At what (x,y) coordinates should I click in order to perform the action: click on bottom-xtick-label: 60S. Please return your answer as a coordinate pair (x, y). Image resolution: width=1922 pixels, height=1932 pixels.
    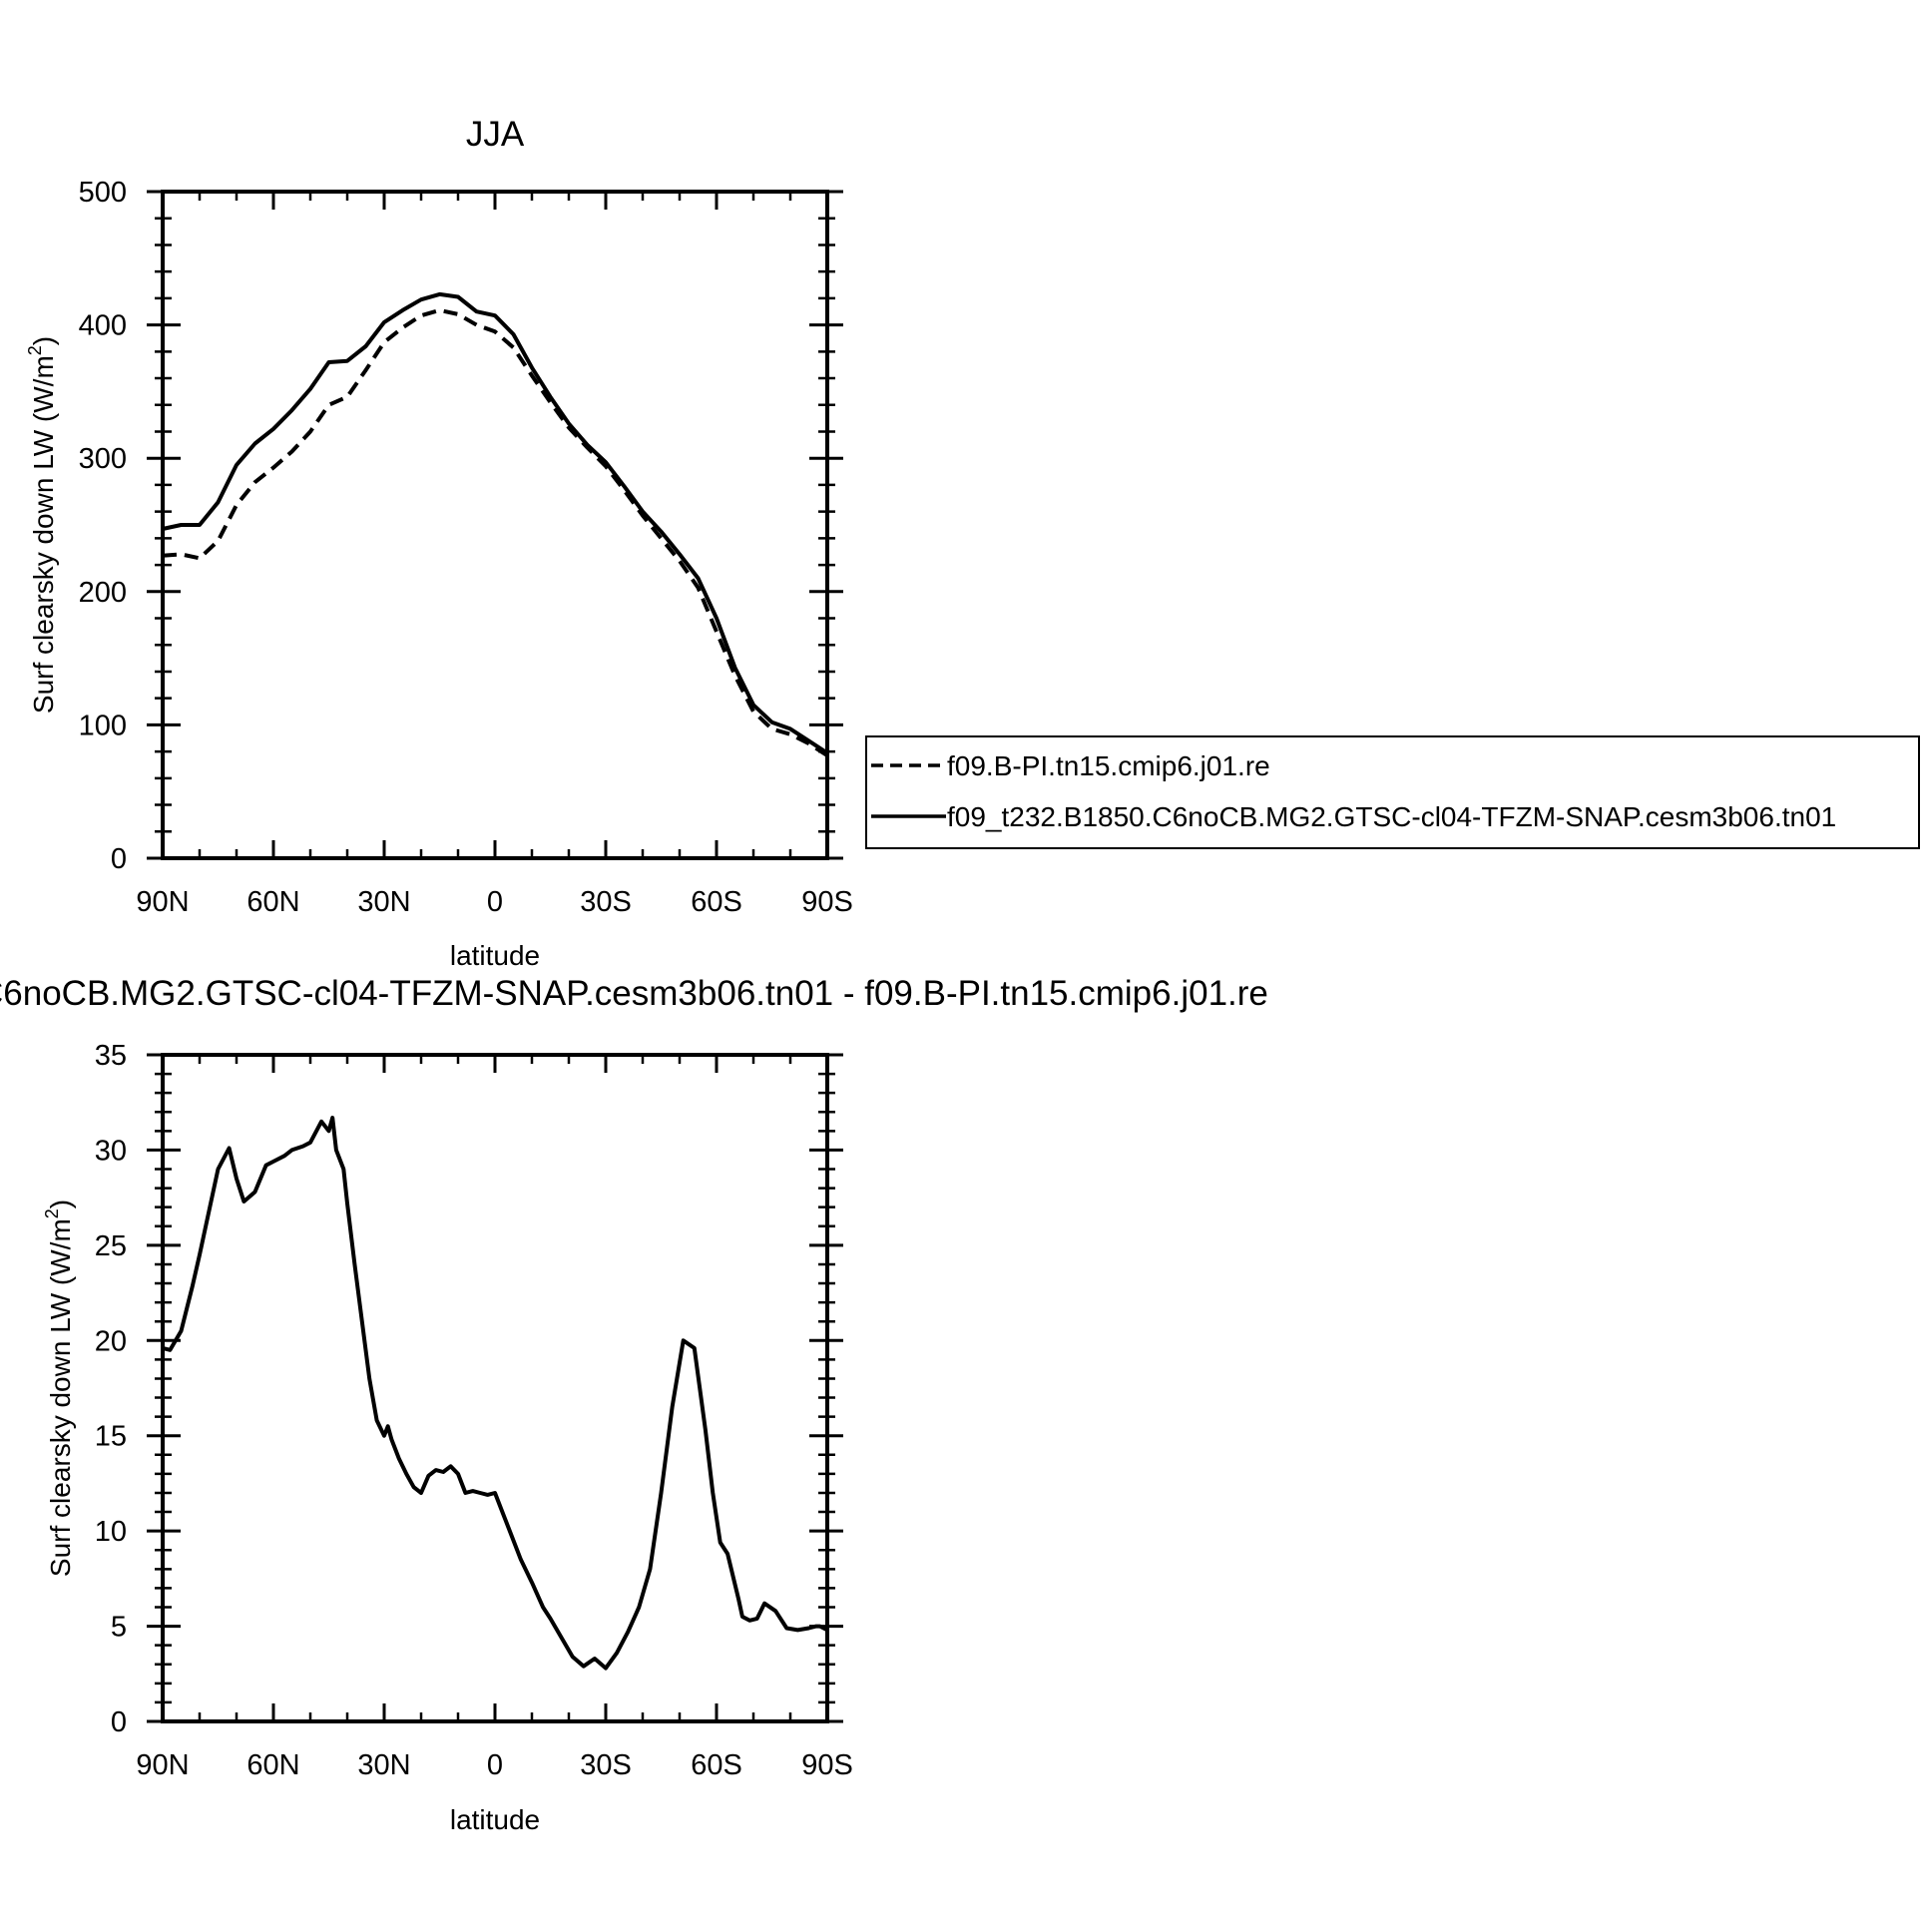
    Looking at the image, I should click on (716, 1765).